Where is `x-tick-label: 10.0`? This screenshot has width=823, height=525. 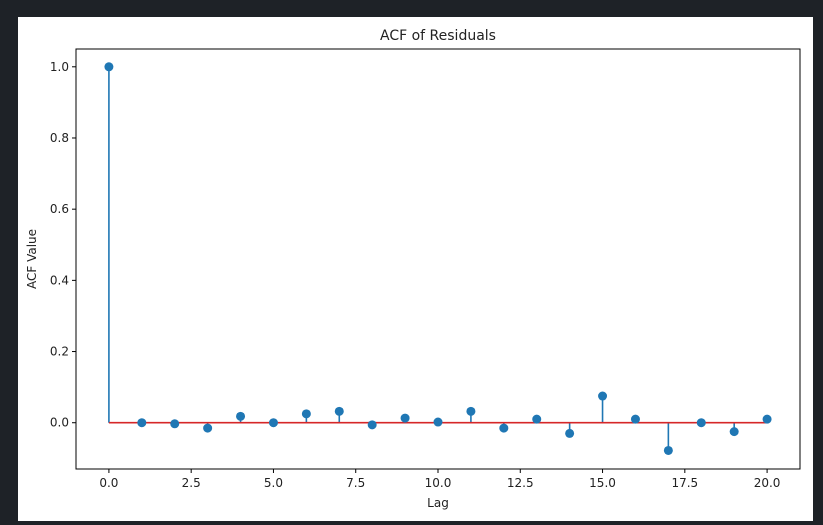 x-tick-label: 10.0 is located at coordinates (438, 483).